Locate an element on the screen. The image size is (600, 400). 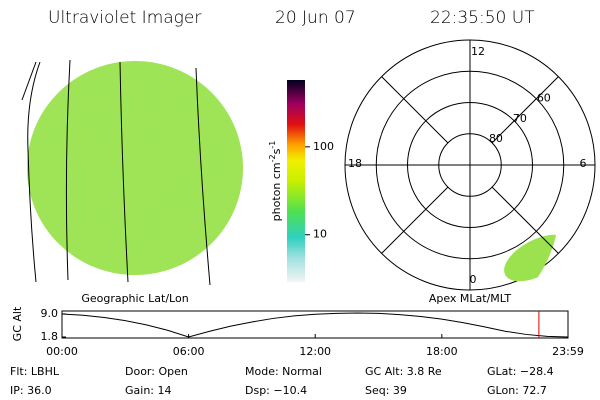
polar-ring-label: 60 is located at coordinates (544, 98).